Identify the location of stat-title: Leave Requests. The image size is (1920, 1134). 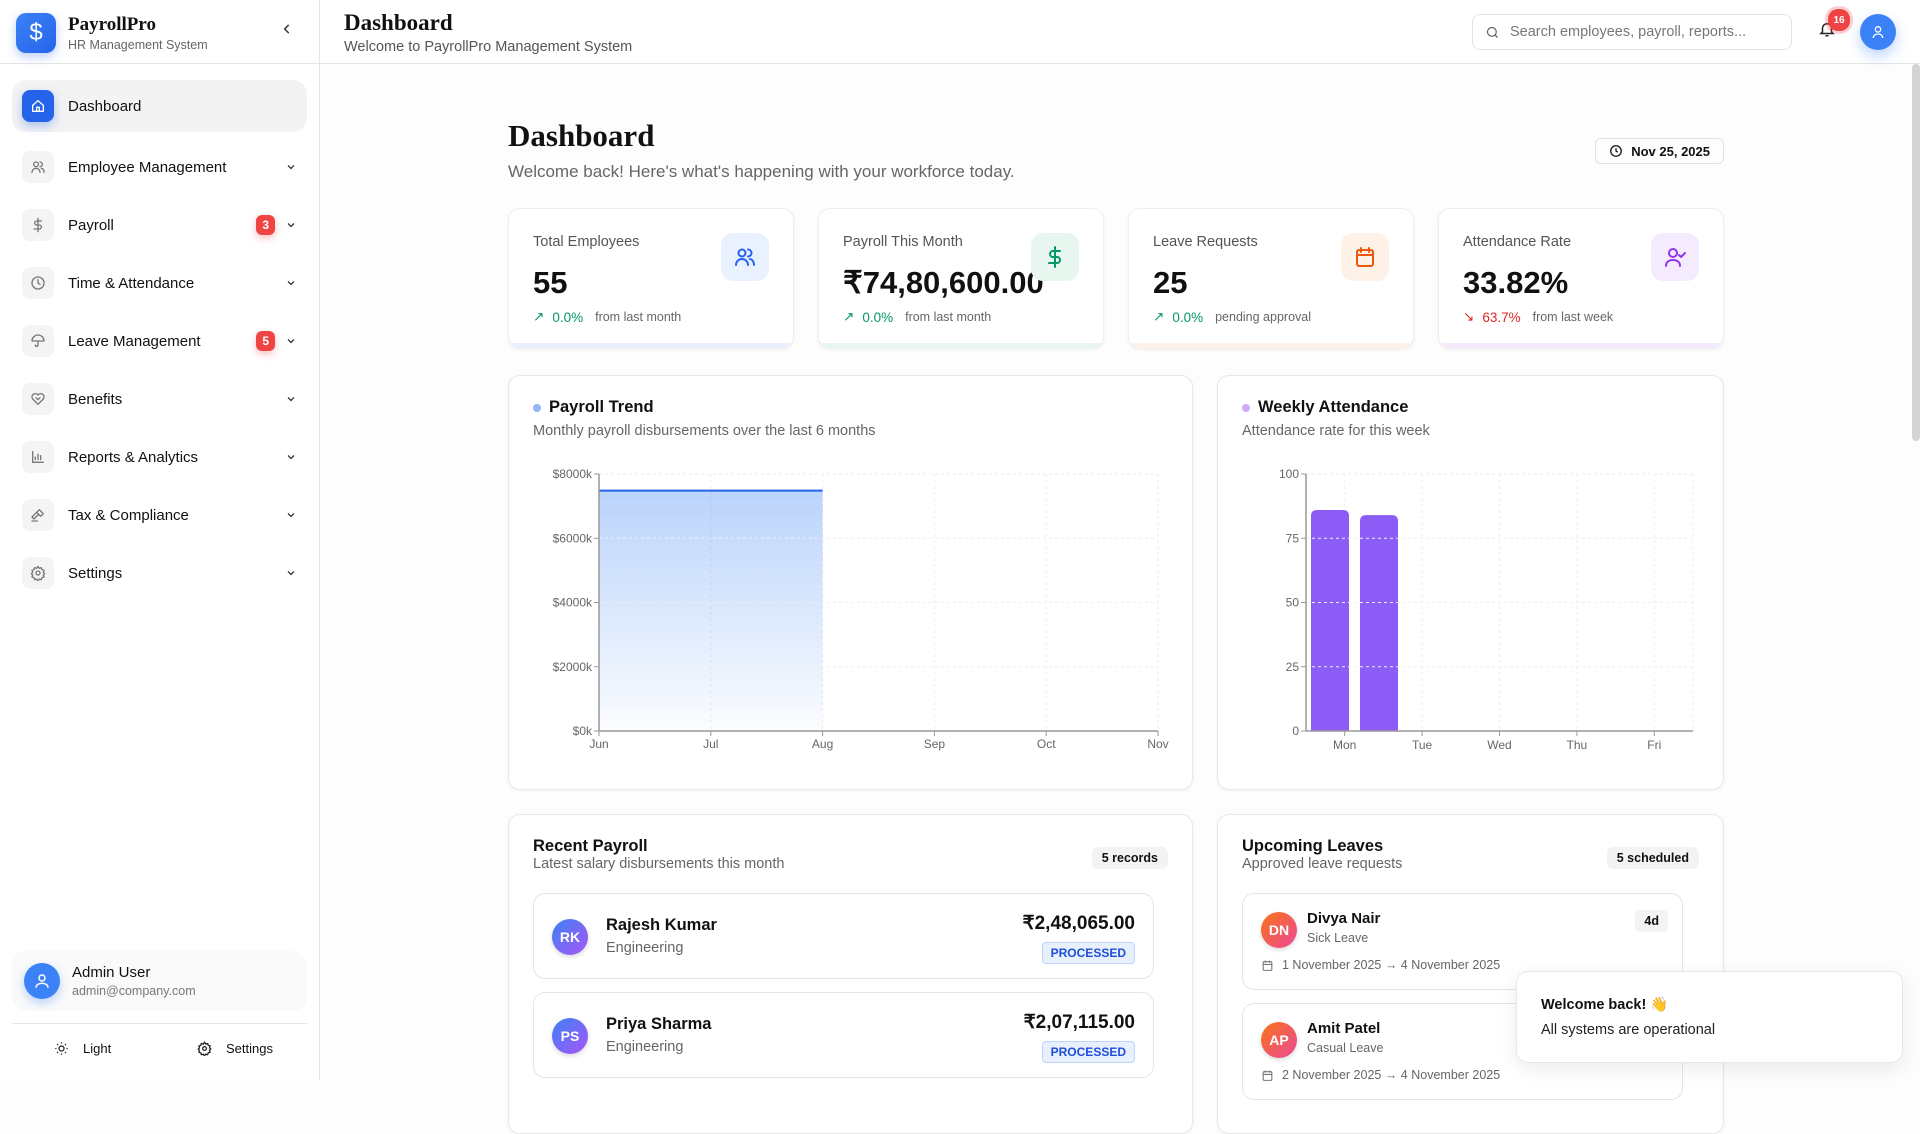
(1205, 242).